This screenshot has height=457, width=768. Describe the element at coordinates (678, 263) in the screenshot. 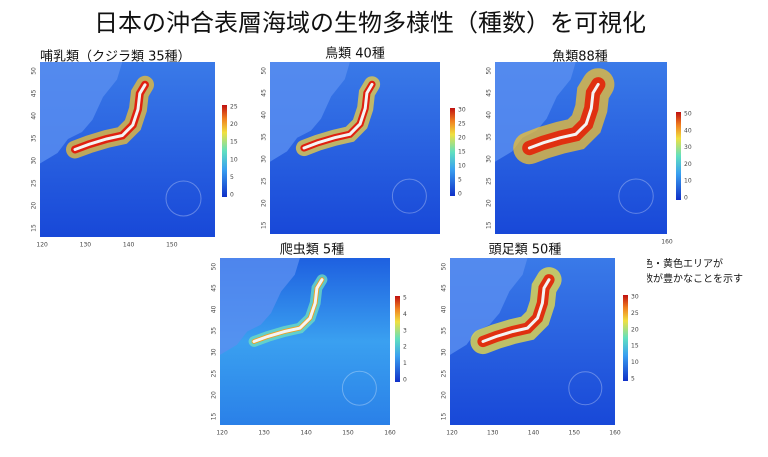

I see `note-line: 赤色・黄色エリアが` at that location.